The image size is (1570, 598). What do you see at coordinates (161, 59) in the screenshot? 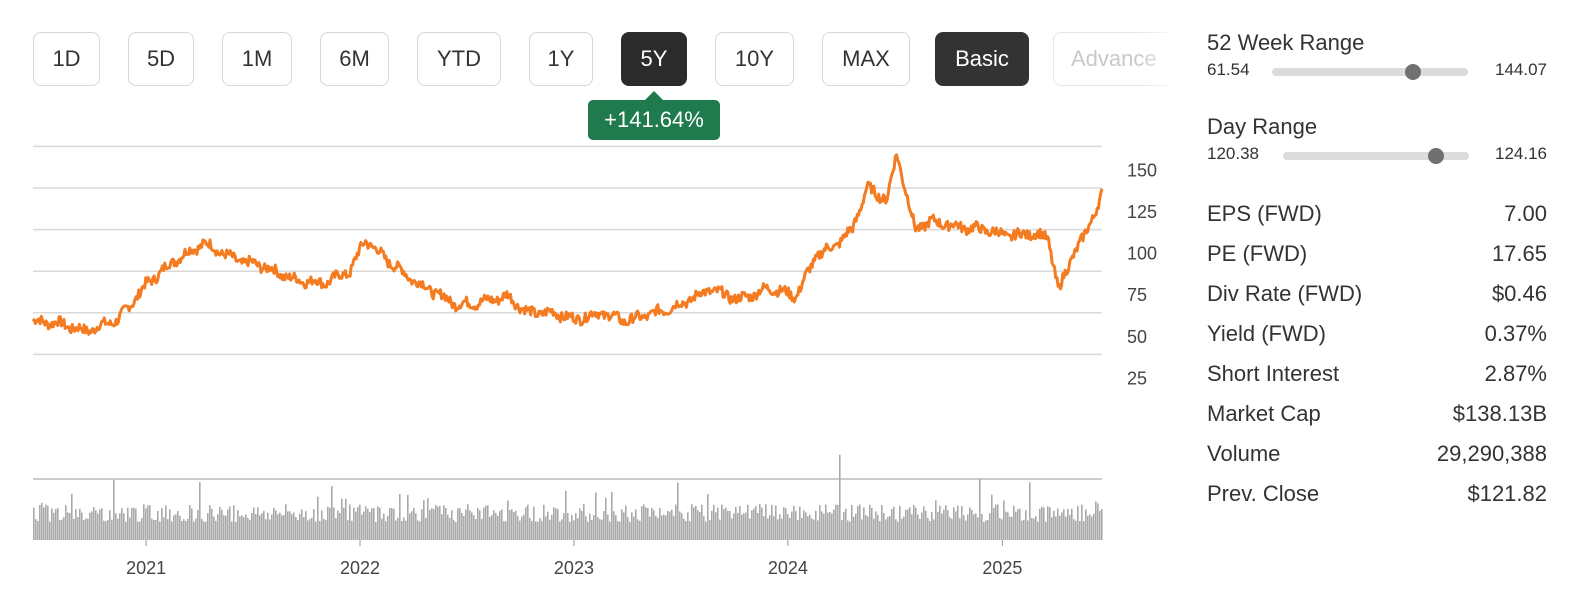
I see `range-button-5d: 5D` at bounding box center [161, 59].